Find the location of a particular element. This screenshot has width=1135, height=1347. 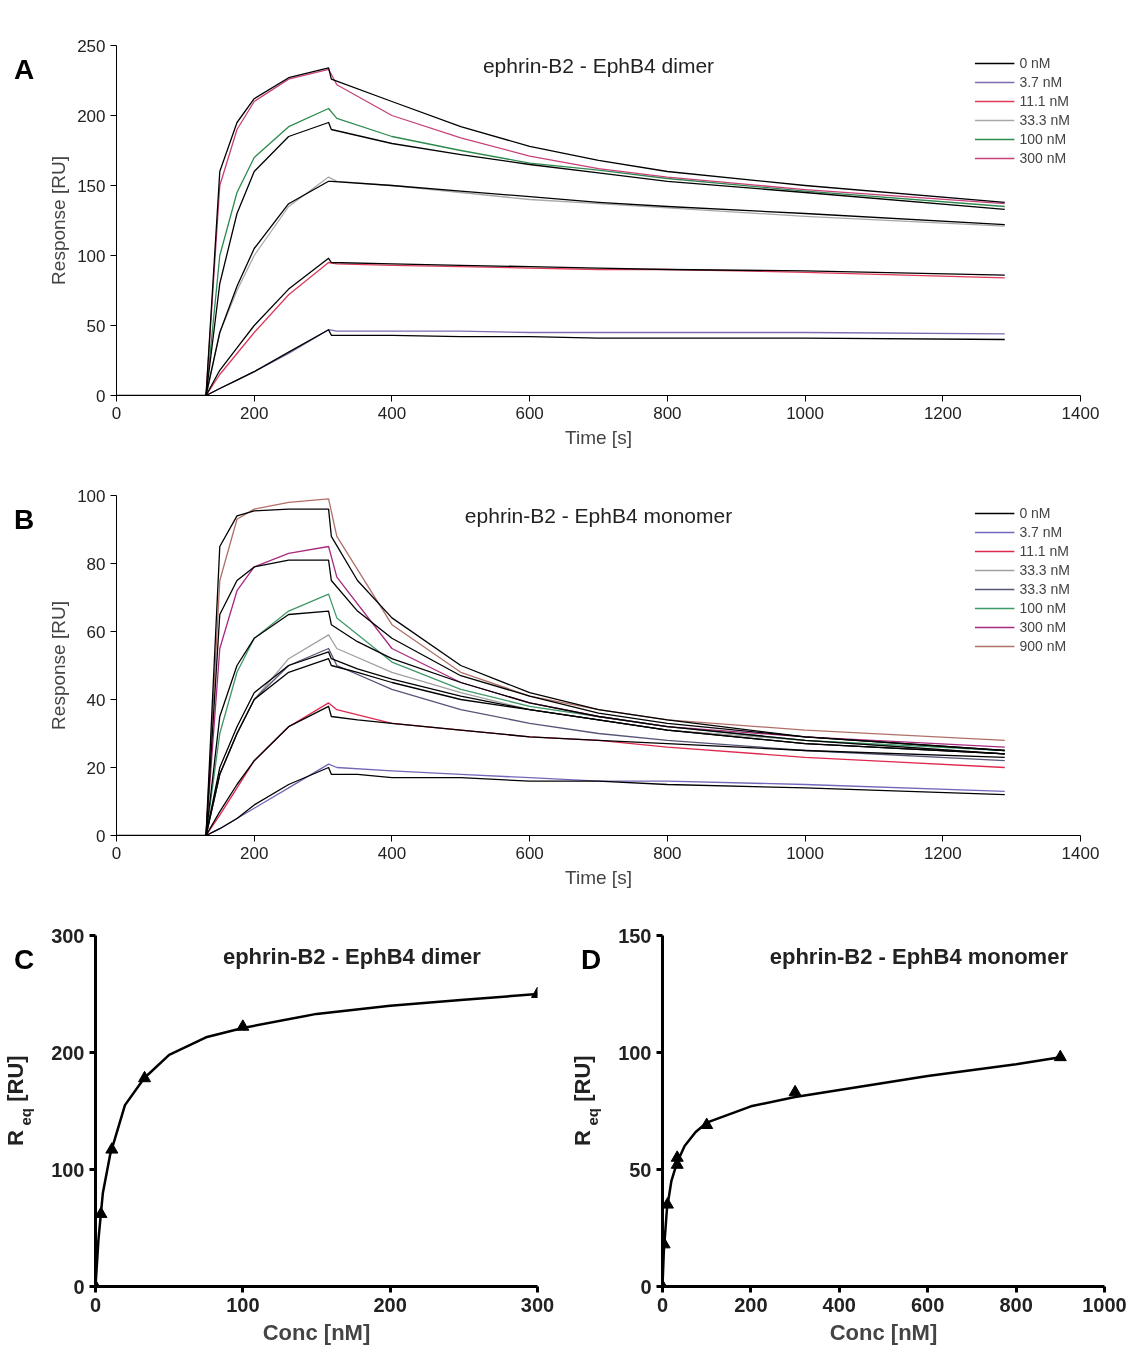

x-tick-label: 100 is located at coordinates (243, 1304).